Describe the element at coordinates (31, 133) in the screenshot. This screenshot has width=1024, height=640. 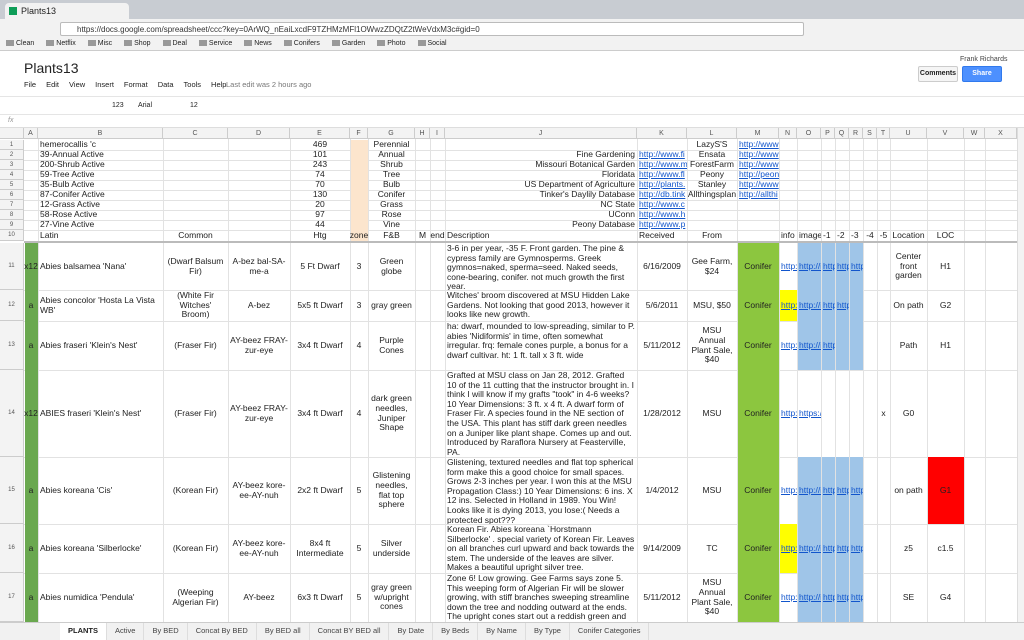
I see `column-header: A` at that location.